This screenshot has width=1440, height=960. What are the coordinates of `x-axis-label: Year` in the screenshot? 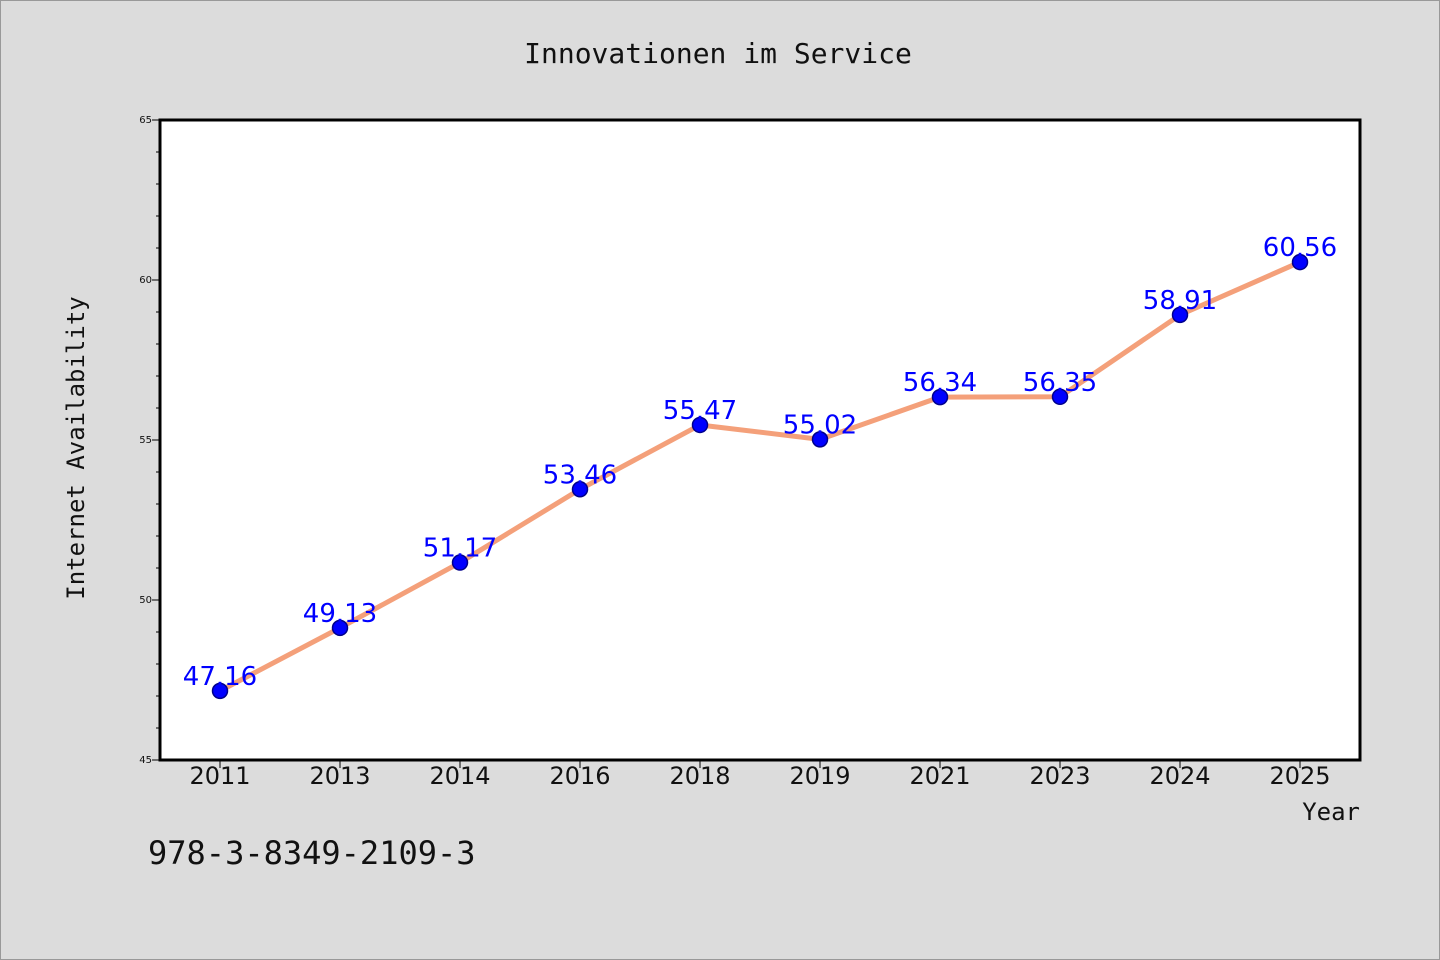 It's located at (1331, 812).